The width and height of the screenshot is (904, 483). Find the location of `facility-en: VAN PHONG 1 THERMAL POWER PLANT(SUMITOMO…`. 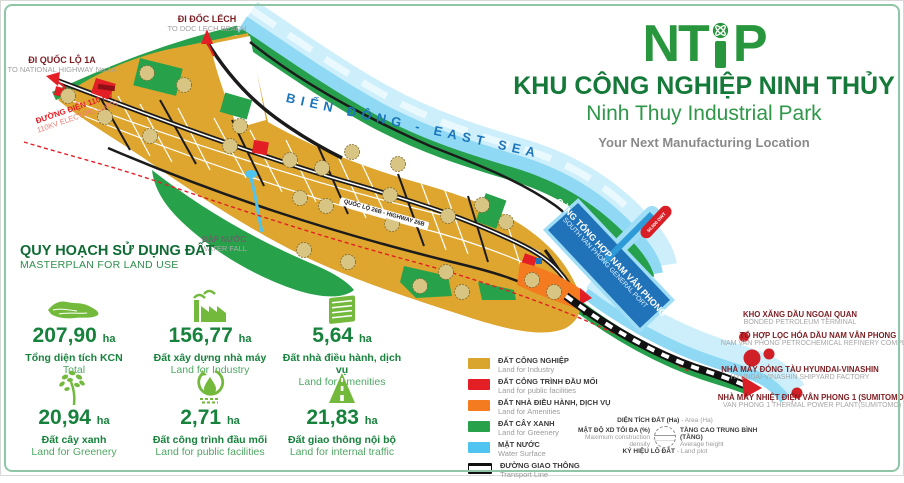

facility-en: VAN PHONG 1 THERMAL POWER PLANT(SUMITOMO… is located at coordinates (812, 405).